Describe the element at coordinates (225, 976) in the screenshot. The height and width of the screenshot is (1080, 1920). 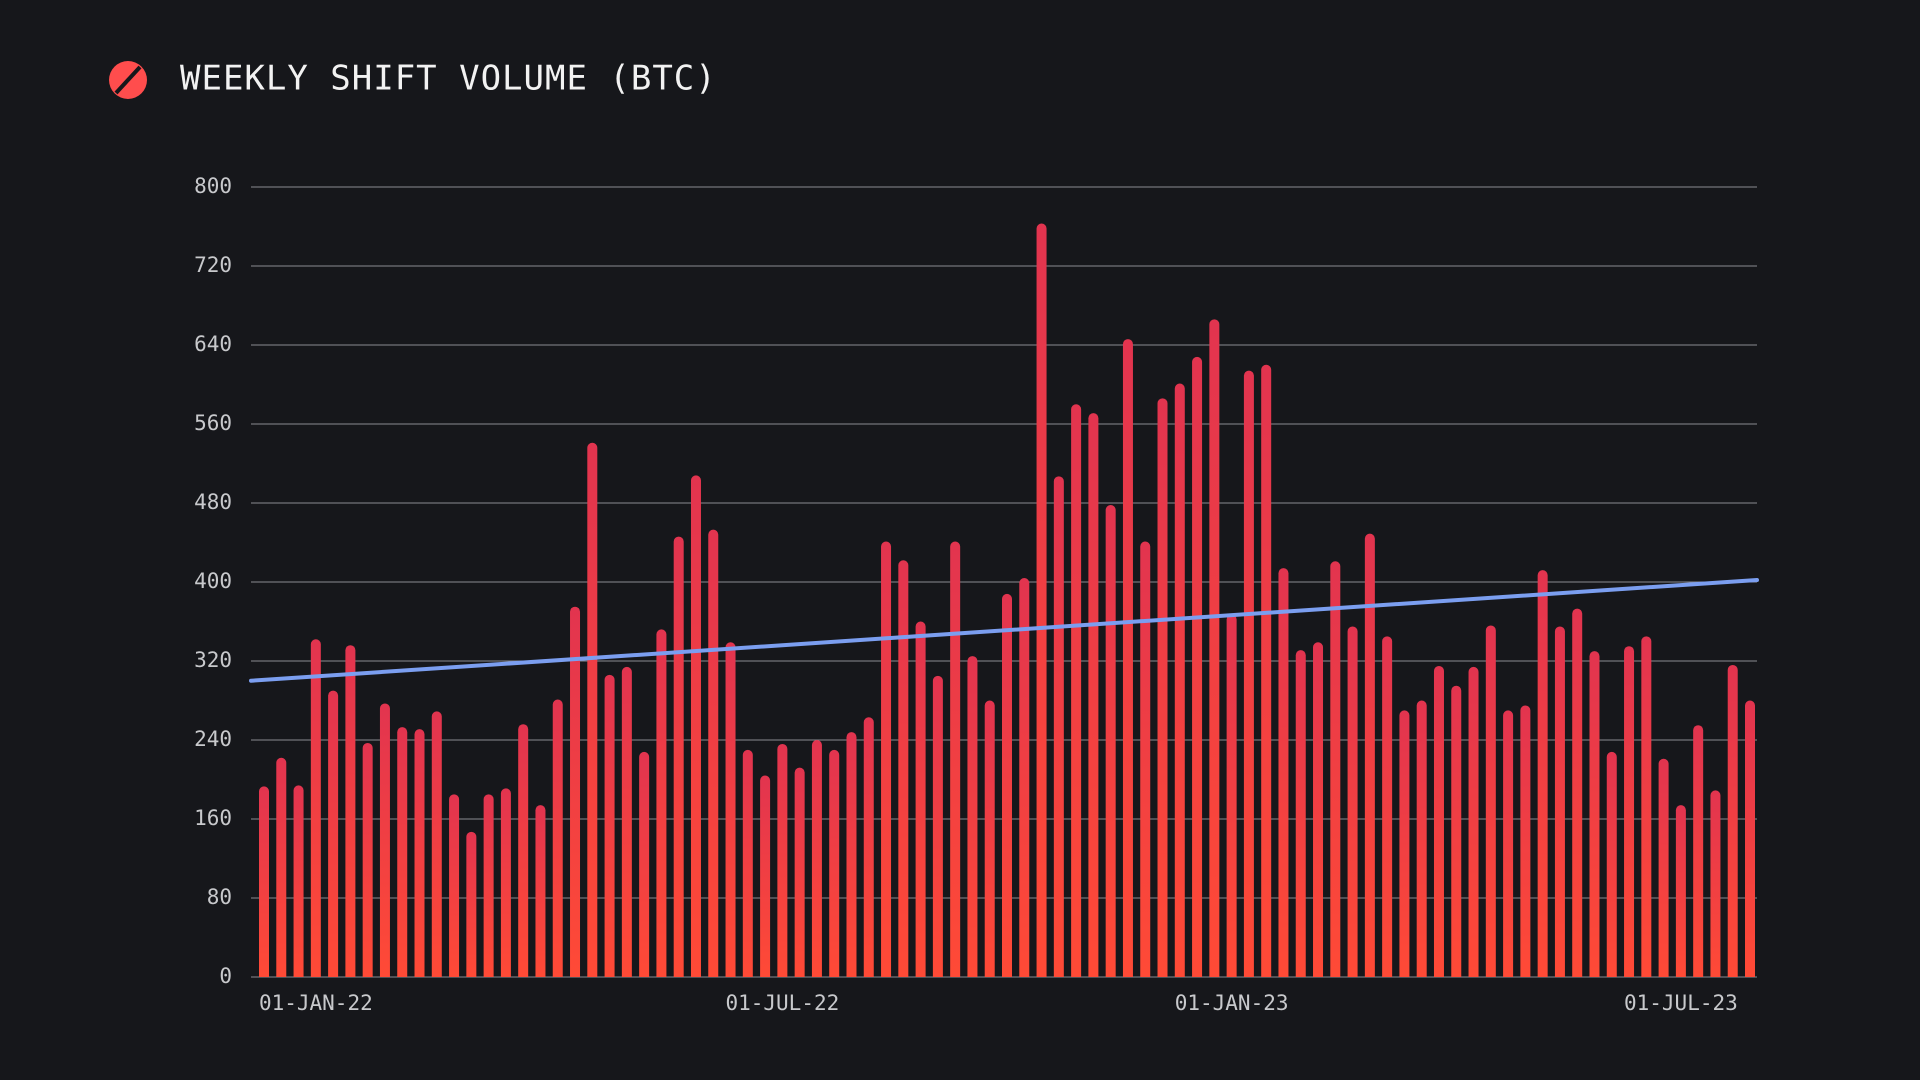
I see `y-tick-label: 0` at that location.